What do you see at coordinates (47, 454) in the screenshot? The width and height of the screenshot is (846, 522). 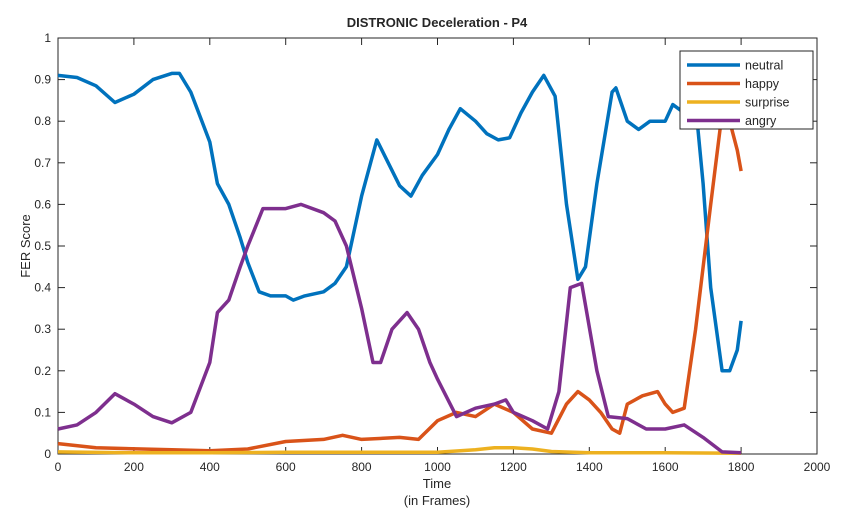 I see `y-tick-label: 0` at bounding box center [47, 454].